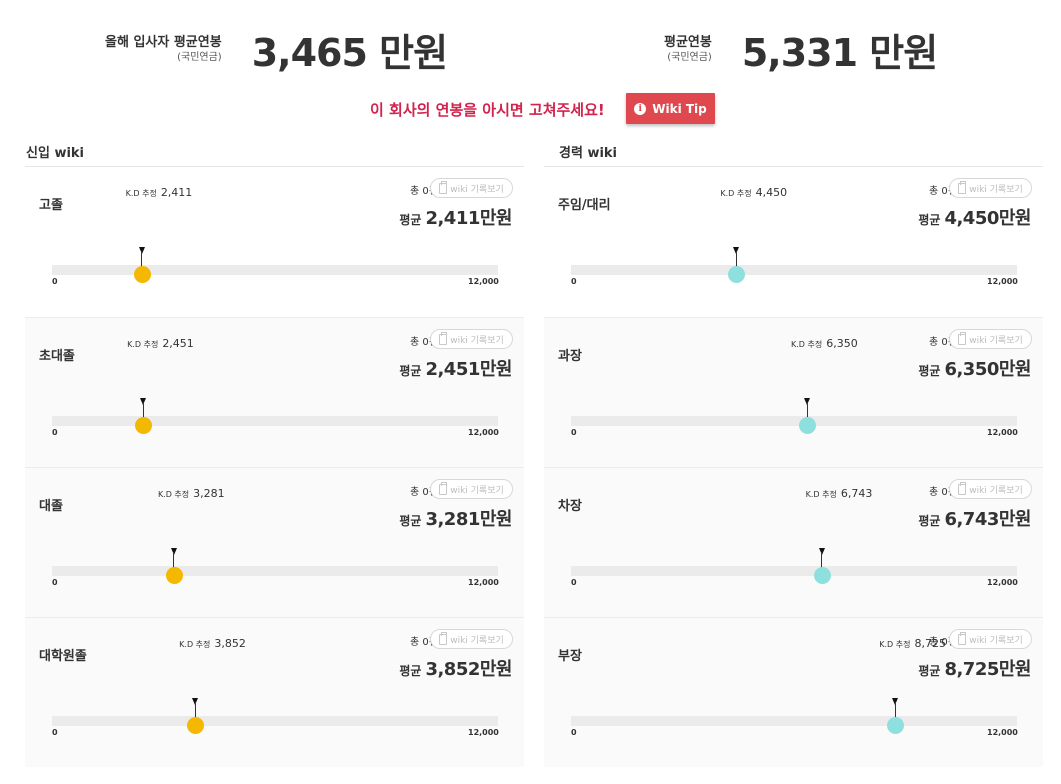 The width and height of the screenshot is (1061, 784). What do you see at coordinates (160, 343) in the screenshot?
I see `kd-estimate-label: K.D 추정 2,451` at bounding box center [160, 343].